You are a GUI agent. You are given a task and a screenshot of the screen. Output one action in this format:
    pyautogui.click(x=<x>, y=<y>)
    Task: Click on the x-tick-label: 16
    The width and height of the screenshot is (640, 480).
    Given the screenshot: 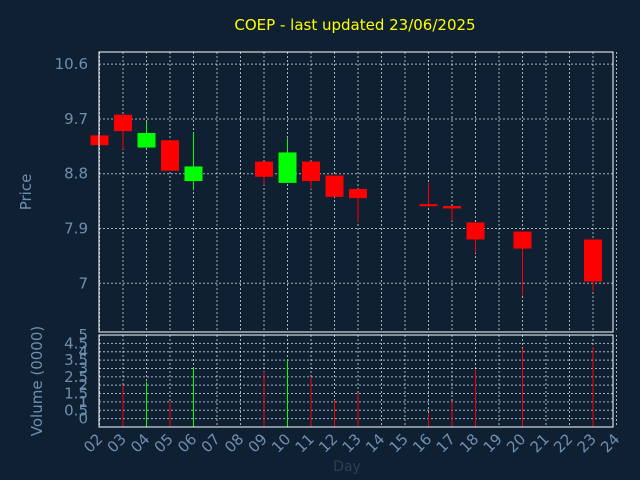 What is the action you would take?
    pyautogui.click(x=422, y=443)
    